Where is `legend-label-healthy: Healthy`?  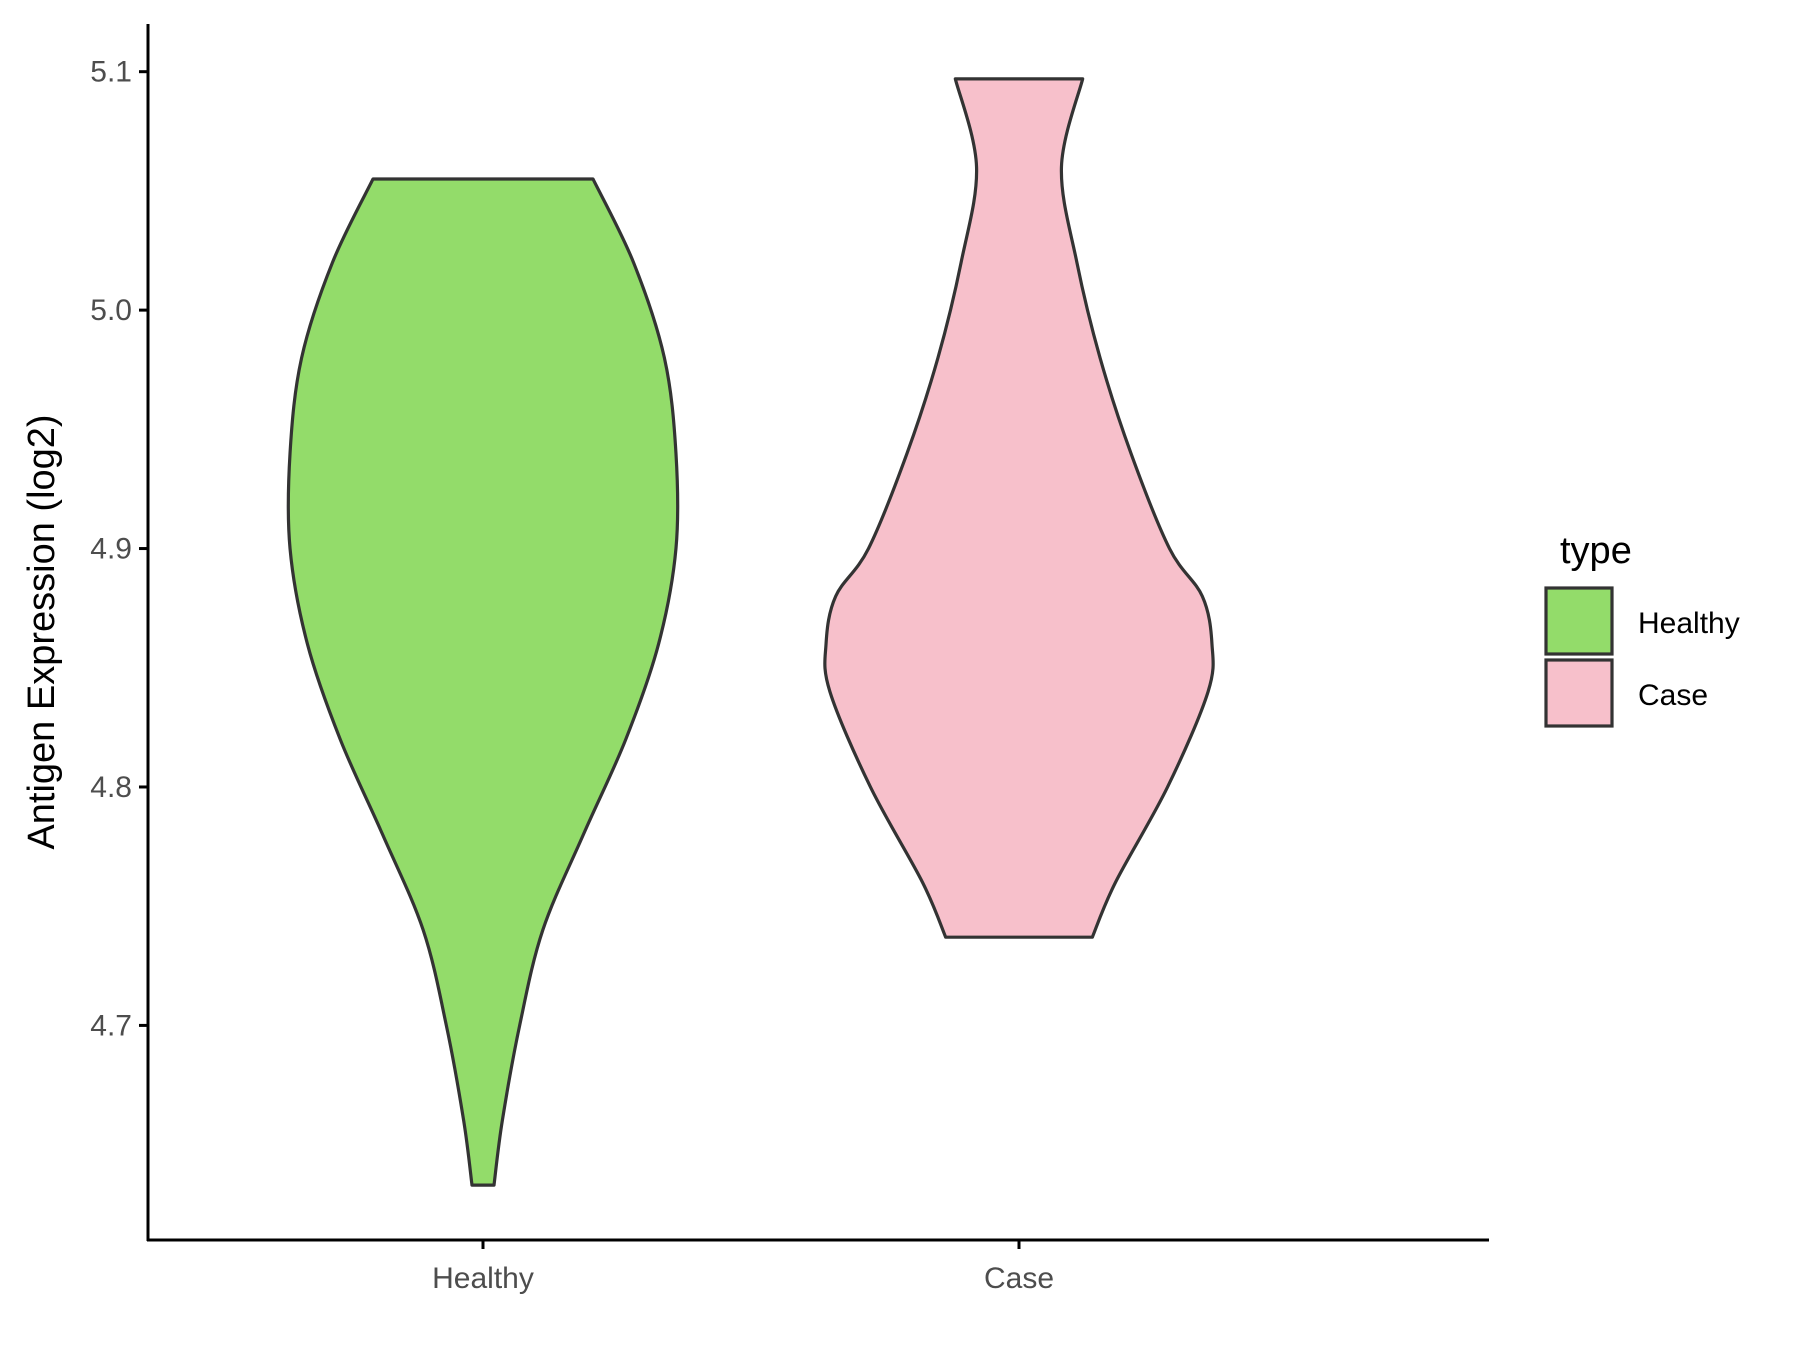
legend-label-healthy: Healthy is located at coordinates (1689, 623).